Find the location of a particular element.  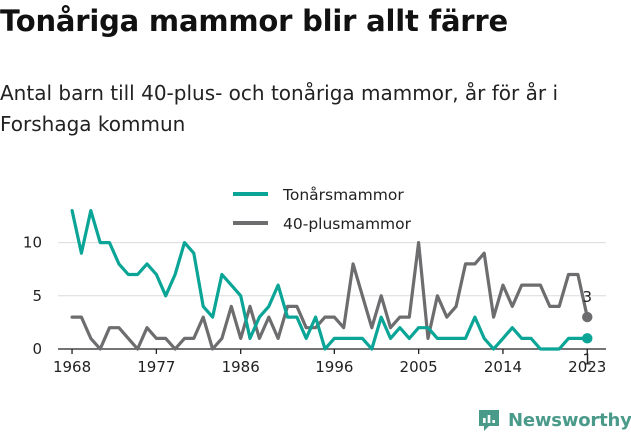

brand-logo: Newsworthy is located at coordinates (553, 420).